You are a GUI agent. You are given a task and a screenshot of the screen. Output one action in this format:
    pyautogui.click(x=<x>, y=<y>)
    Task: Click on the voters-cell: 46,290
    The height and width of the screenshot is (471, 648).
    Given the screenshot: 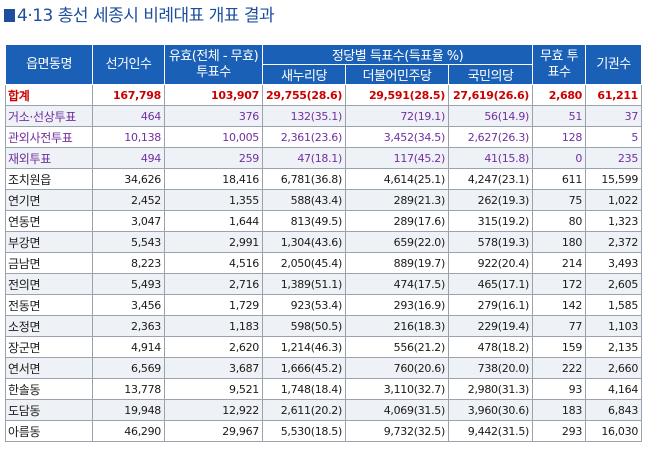 What is the action you would take?
    pyautogui.click(x=128, y=431)
    